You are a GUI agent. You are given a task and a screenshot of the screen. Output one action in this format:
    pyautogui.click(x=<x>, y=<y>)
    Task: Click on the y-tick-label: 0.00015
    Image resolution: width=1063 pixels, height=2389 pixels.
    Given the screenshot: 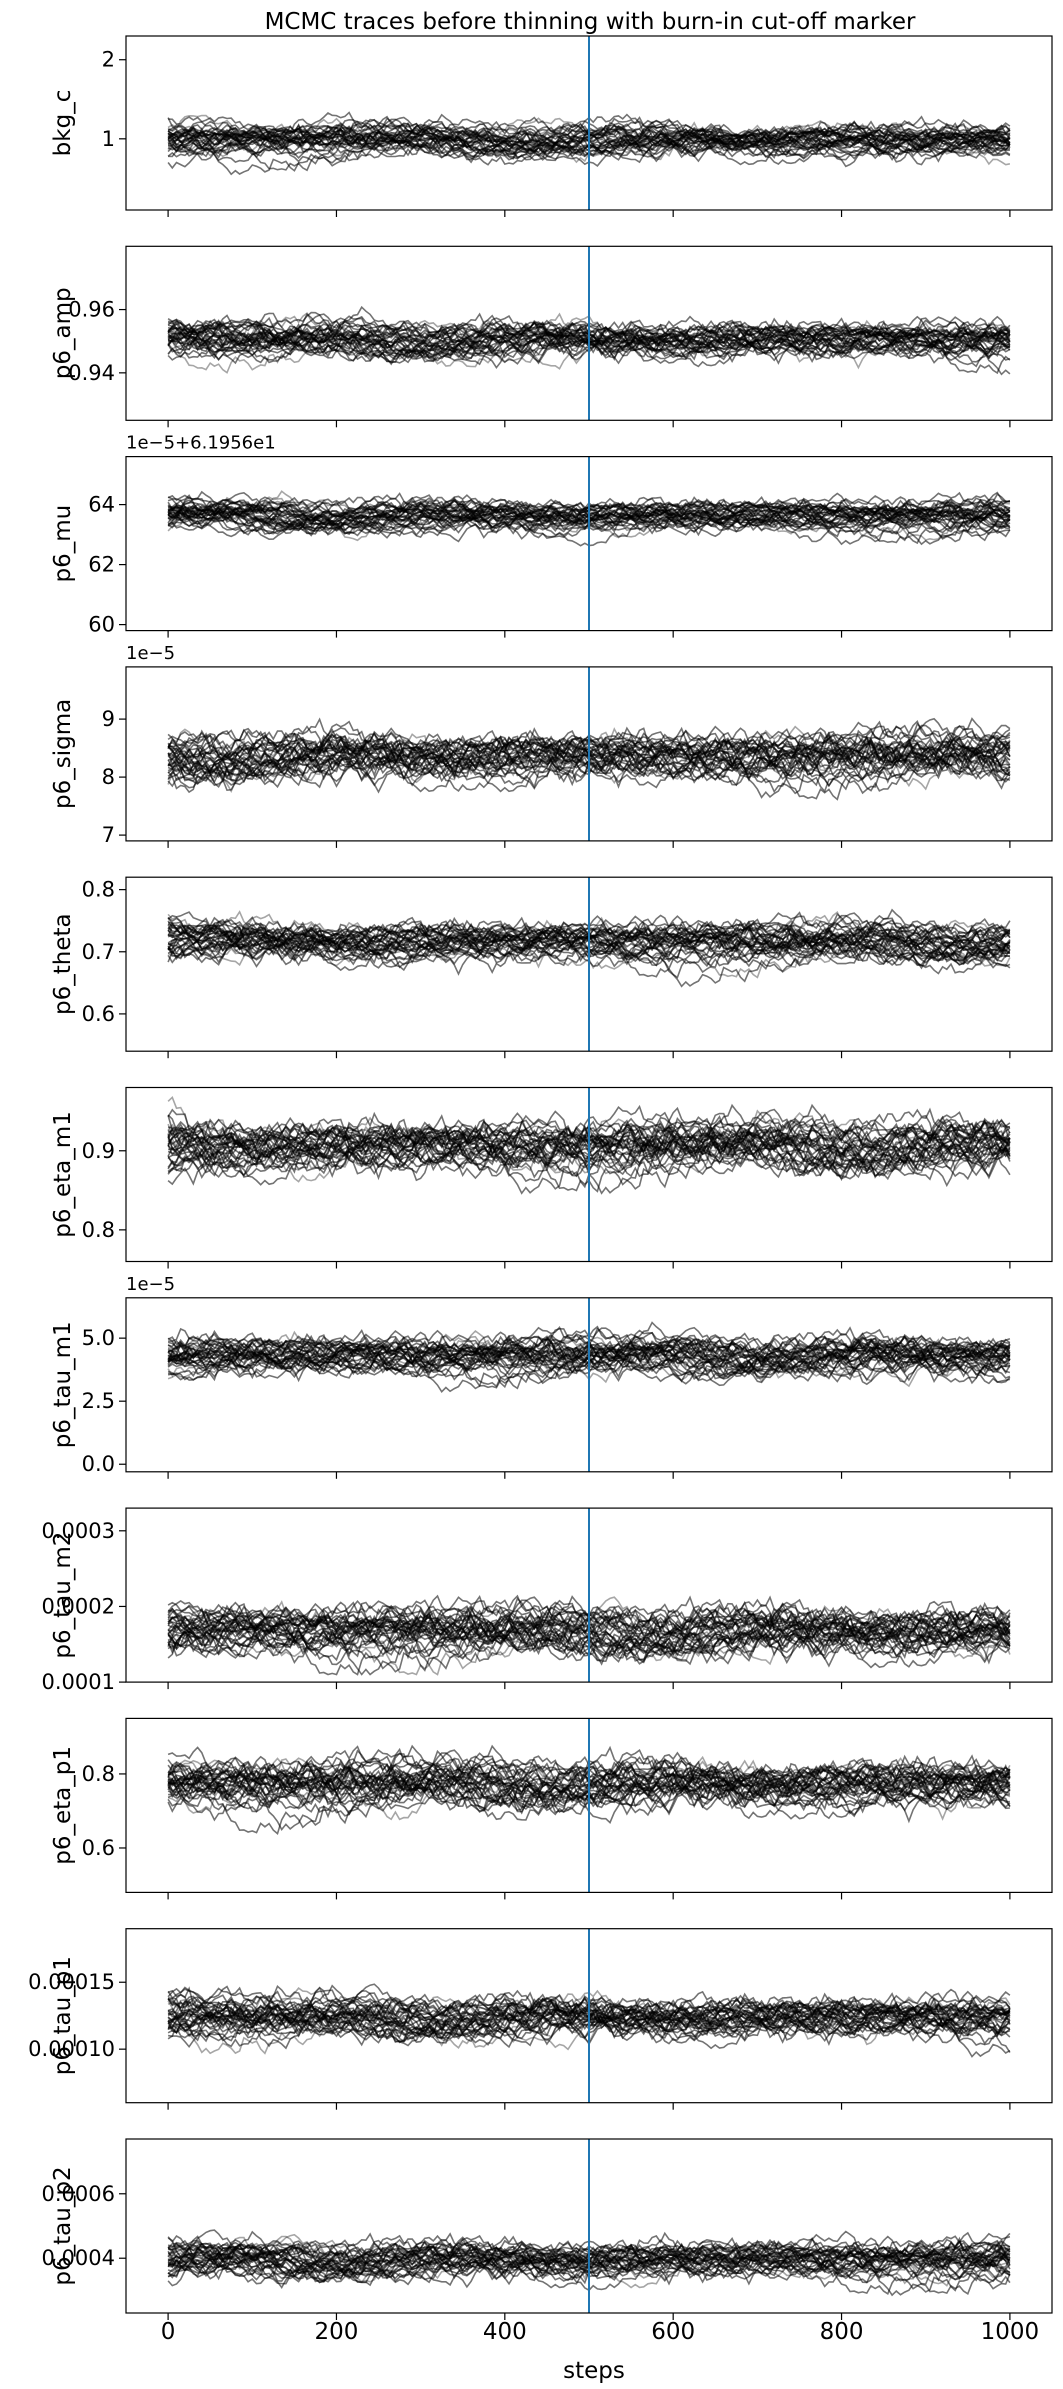 What is the action you would take?
    pyautogui.click(x=71, y=1982)
    